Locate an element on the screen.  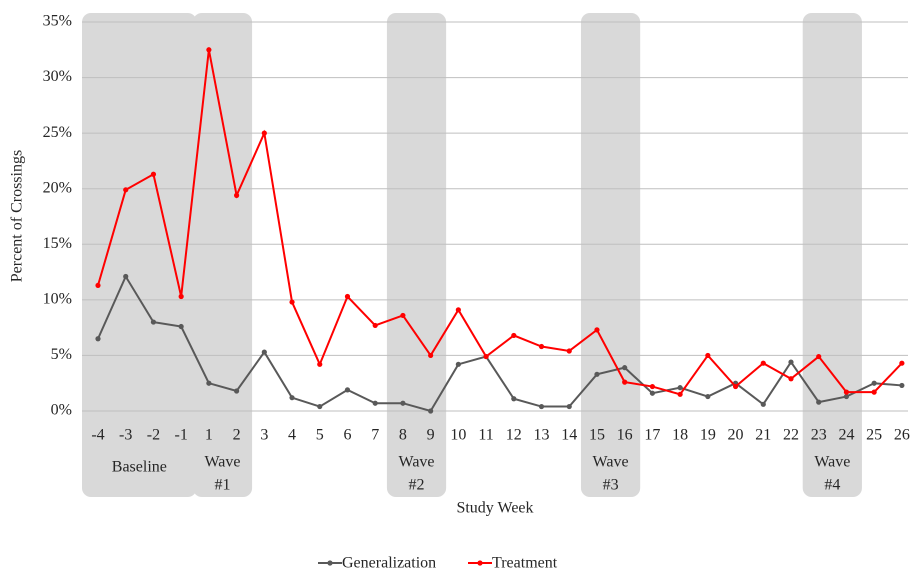
period-label: #2 is located at coordinates (417, 485).